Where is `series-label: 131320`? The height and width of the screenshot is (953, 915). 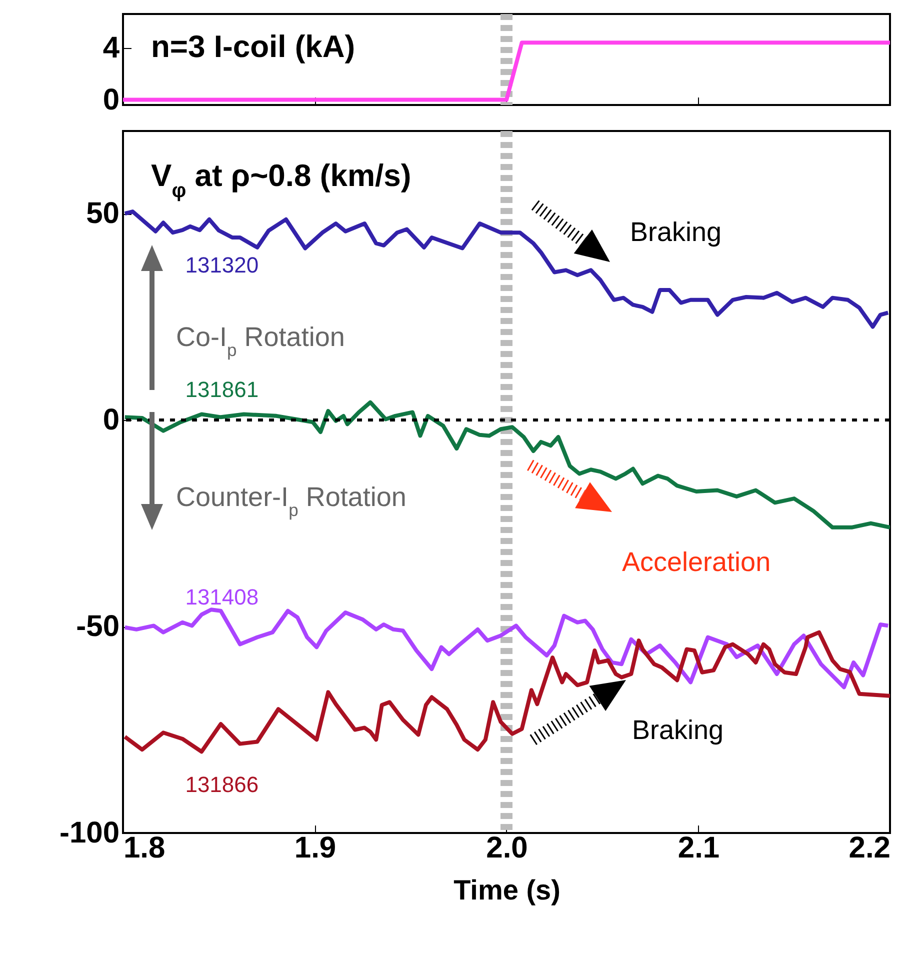
series-label: 131320 is located at coordinates (222, 265).